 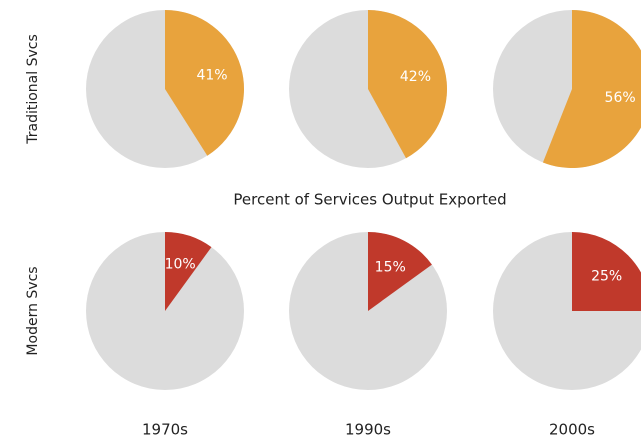 I want to click on data-label: 25%, so click(x=606, y=276).